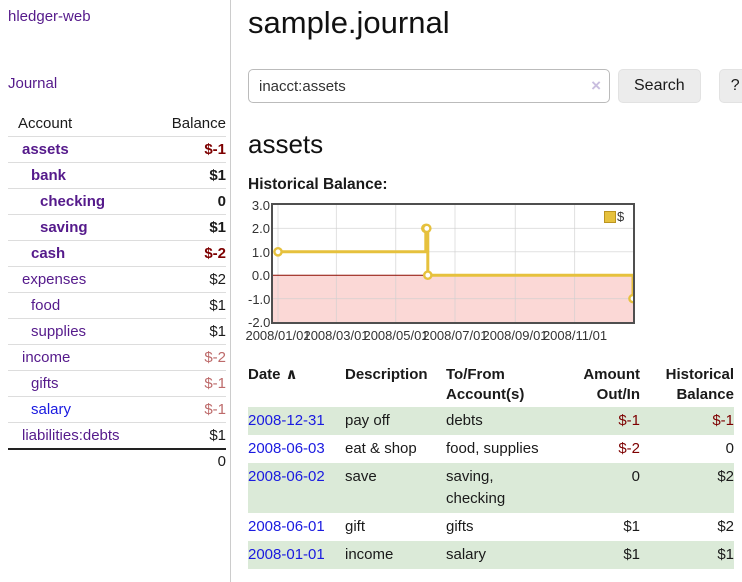 The image size is (742, 582). Describe the element at coordinates (73, 201) in the screenshot. I see `account-link-checking: checking` at that location.